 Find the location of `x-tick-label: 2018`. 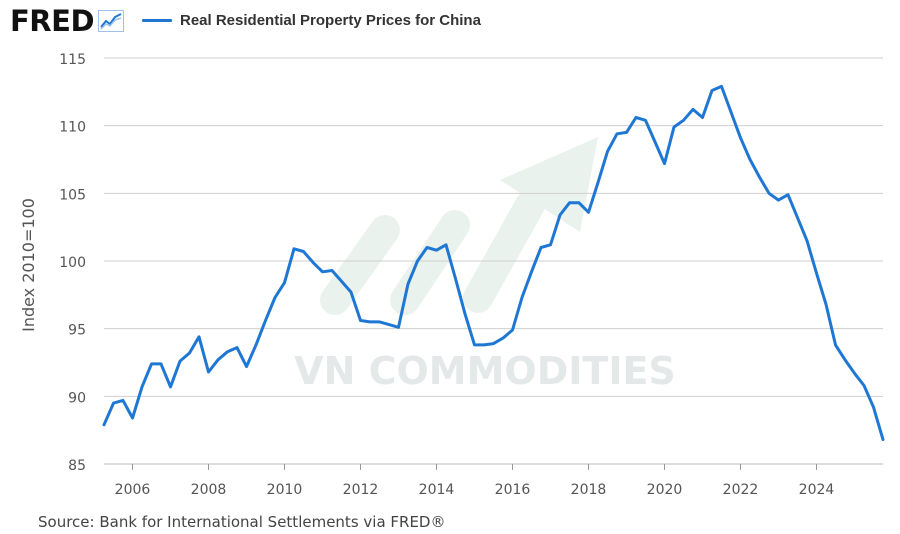

x-tick-label: 2018 is located at coordinates (589, 490).